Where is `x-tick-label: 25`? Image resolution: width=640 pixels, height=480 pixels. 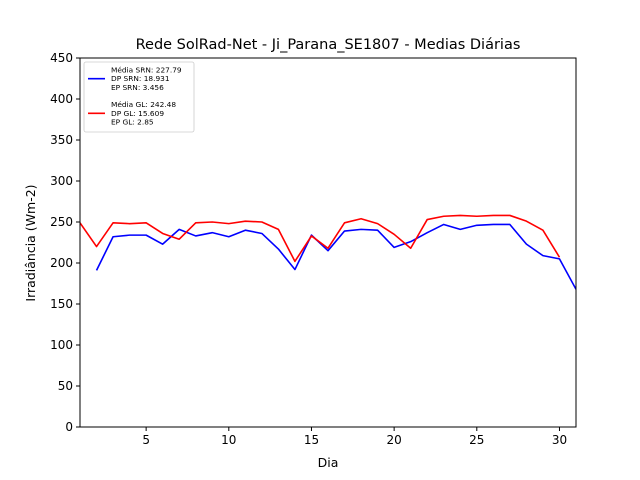
x-tick-label: 25 is located at coordinates (476, 440).